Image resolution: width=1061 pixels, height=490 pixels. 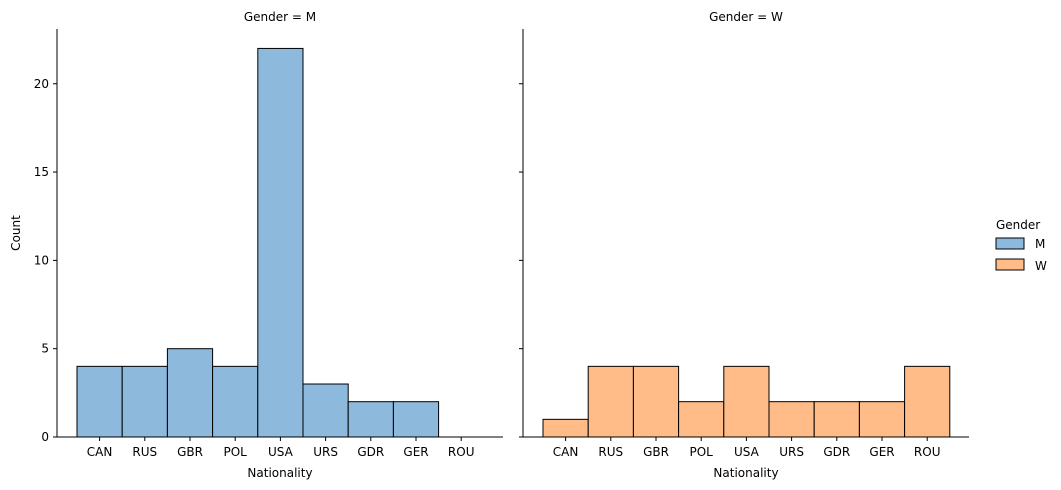 What do you see at coordinates (927, 401) in the screenshot?
I see `bar-w-rou` at bounding box center [927, 401].